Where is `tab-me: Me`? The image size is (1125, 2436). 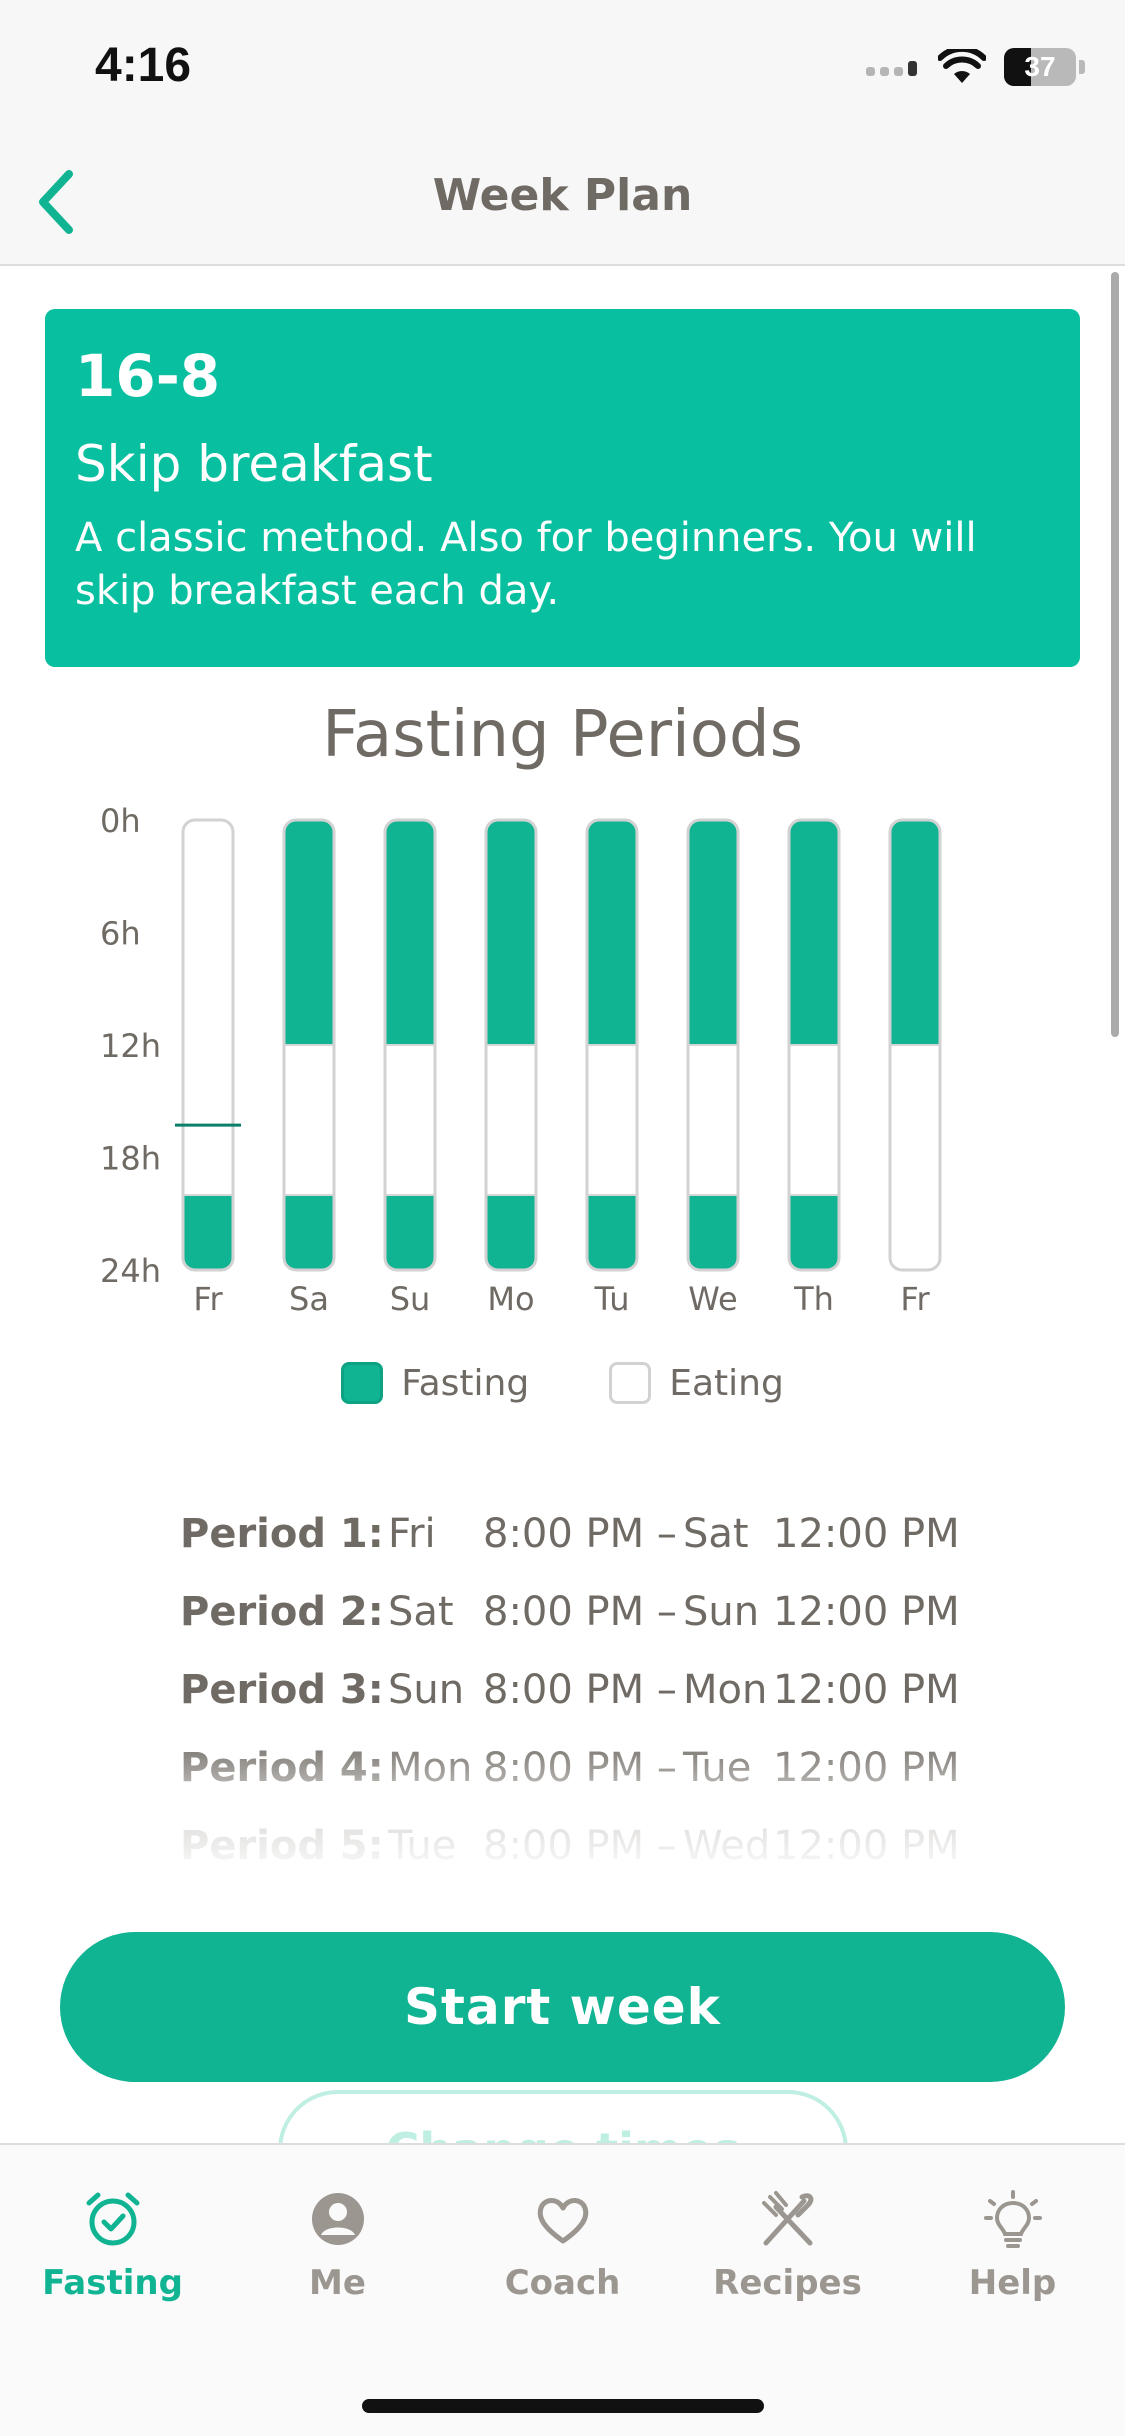 tab-me: Me is located at coordinates (337, 2245).